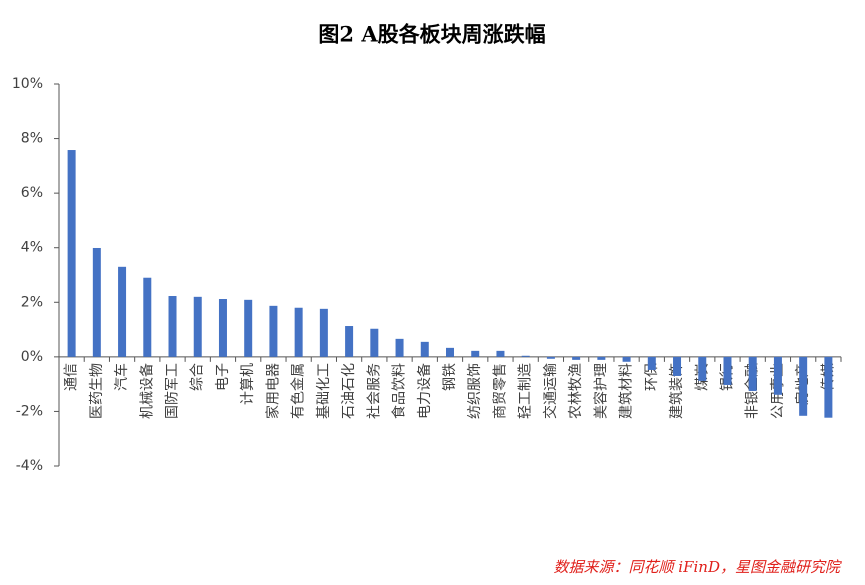  I want to click on y-tick-label: 8%, so click(32, 139).